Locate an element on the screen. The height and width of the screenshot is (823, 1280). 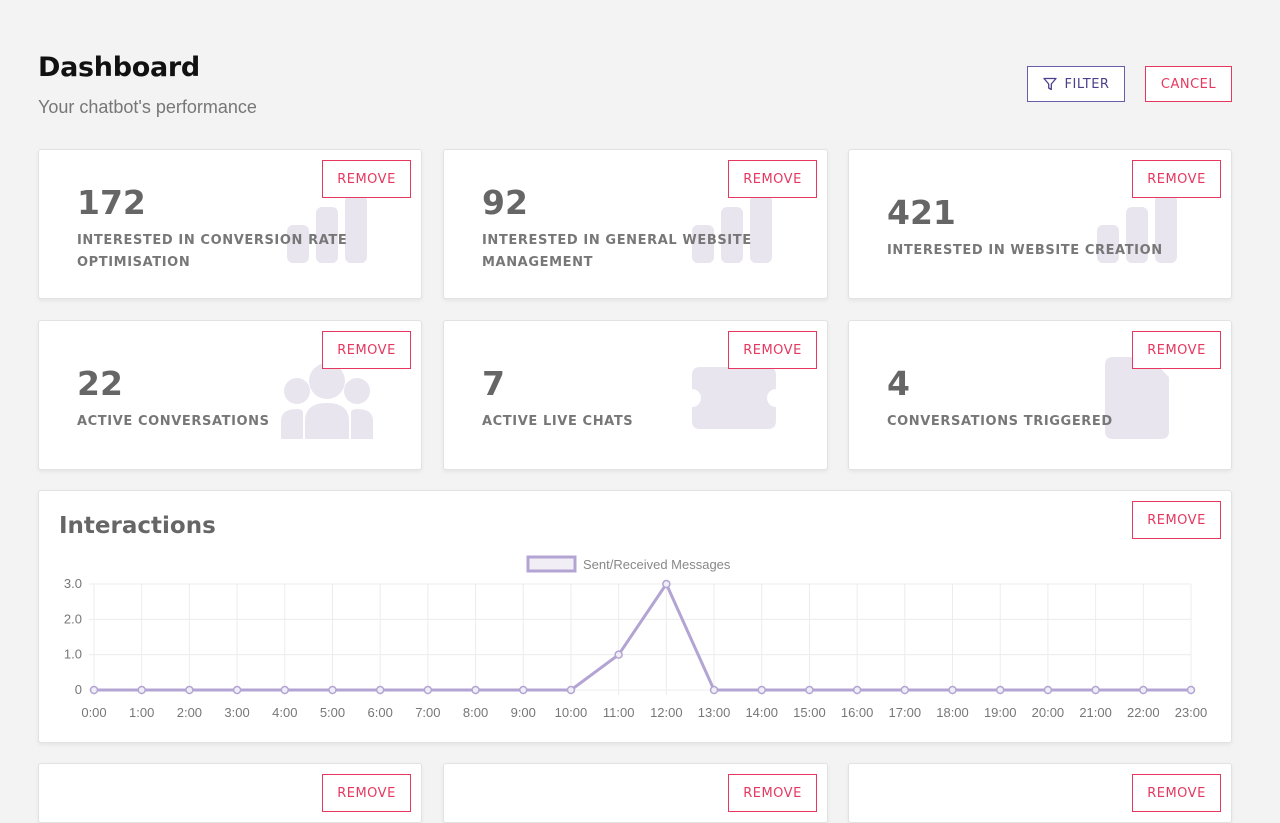
y-tick-label: 3.0 is located at coordinates (73, 583).